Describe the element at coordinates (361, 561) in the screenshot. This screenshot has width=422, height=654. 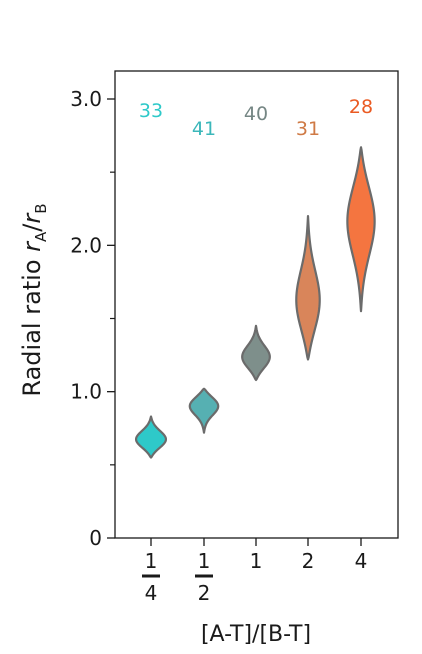
I see `x-tick-label: 4` at that location.